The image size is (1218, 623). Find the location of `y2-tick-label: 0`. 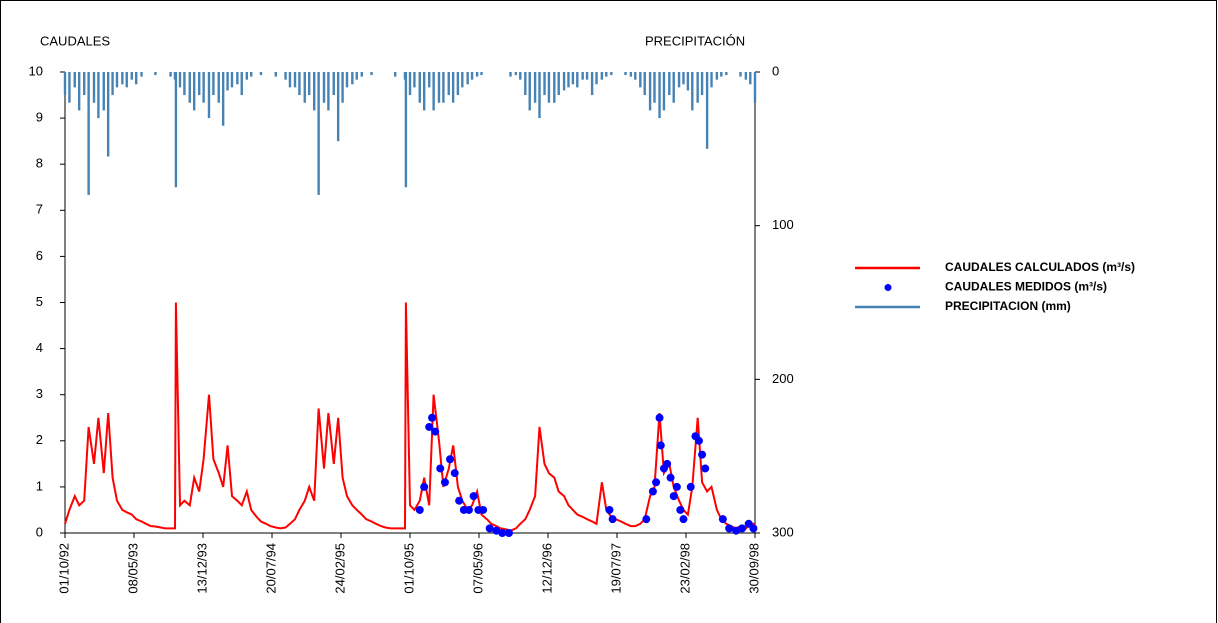

y2-tick-label: 0 is located at coordinates (775, 70).